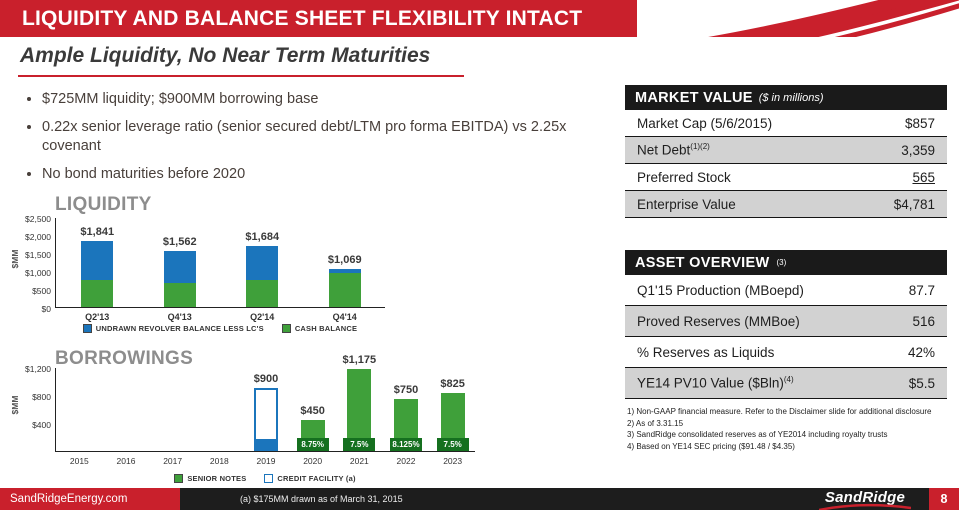  What do you see at coordinates (715, 383) in the screenshot?
I see `row-label: YE14 PV10 Value ($Bln)(4)` at bounding box center [715, 383].